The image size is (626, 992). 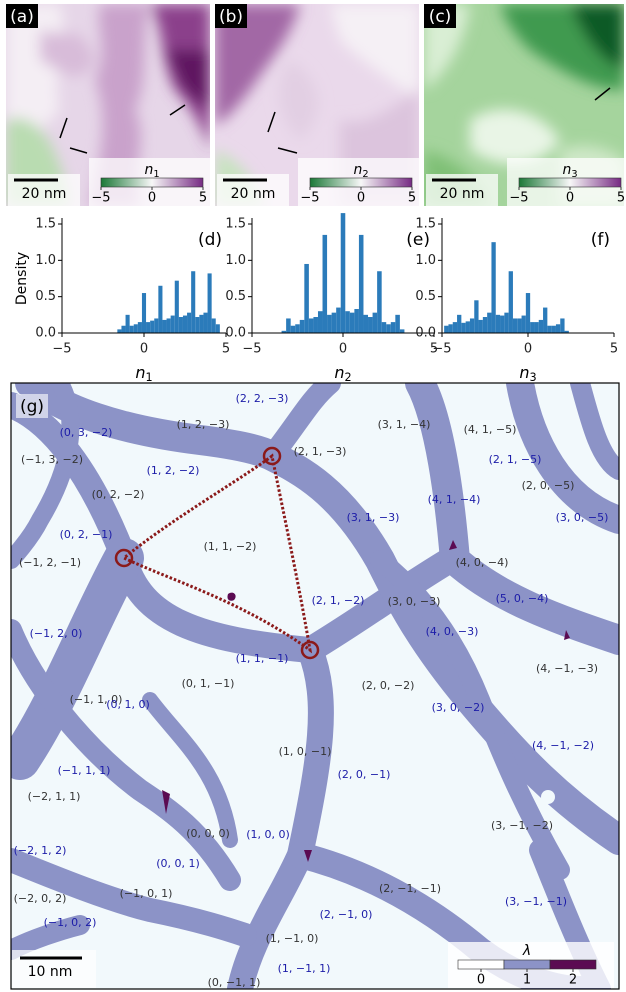 I want to click on colorbar-tick-label: 0, so click(x=152, y=198).